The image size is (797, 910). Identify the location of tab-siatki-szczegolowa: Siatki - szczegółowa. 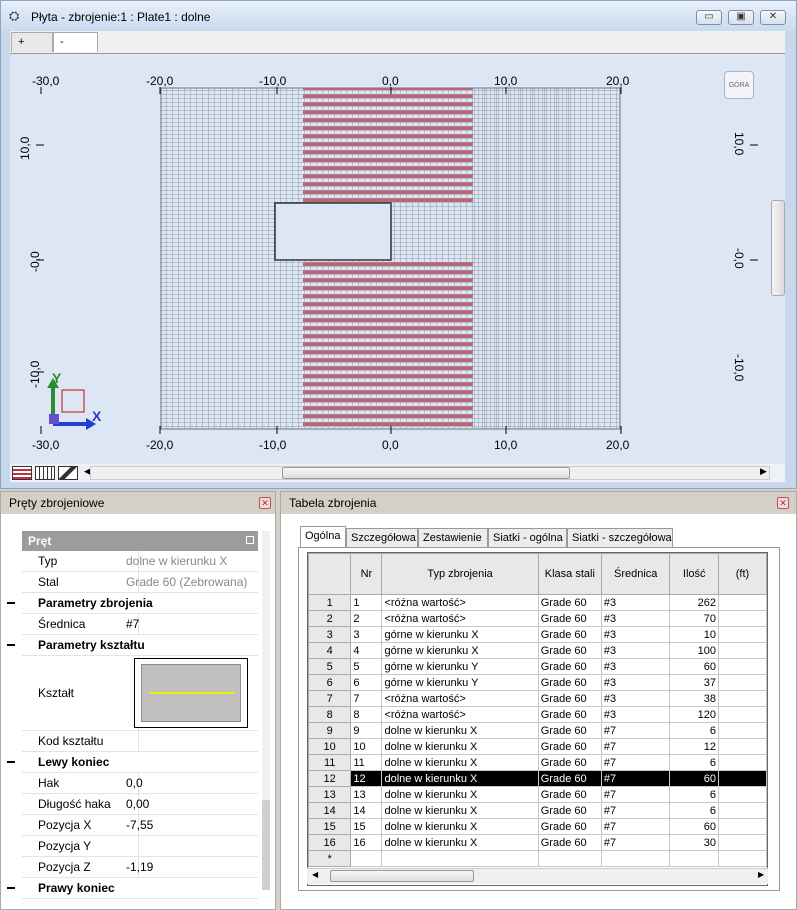
(620, 538).